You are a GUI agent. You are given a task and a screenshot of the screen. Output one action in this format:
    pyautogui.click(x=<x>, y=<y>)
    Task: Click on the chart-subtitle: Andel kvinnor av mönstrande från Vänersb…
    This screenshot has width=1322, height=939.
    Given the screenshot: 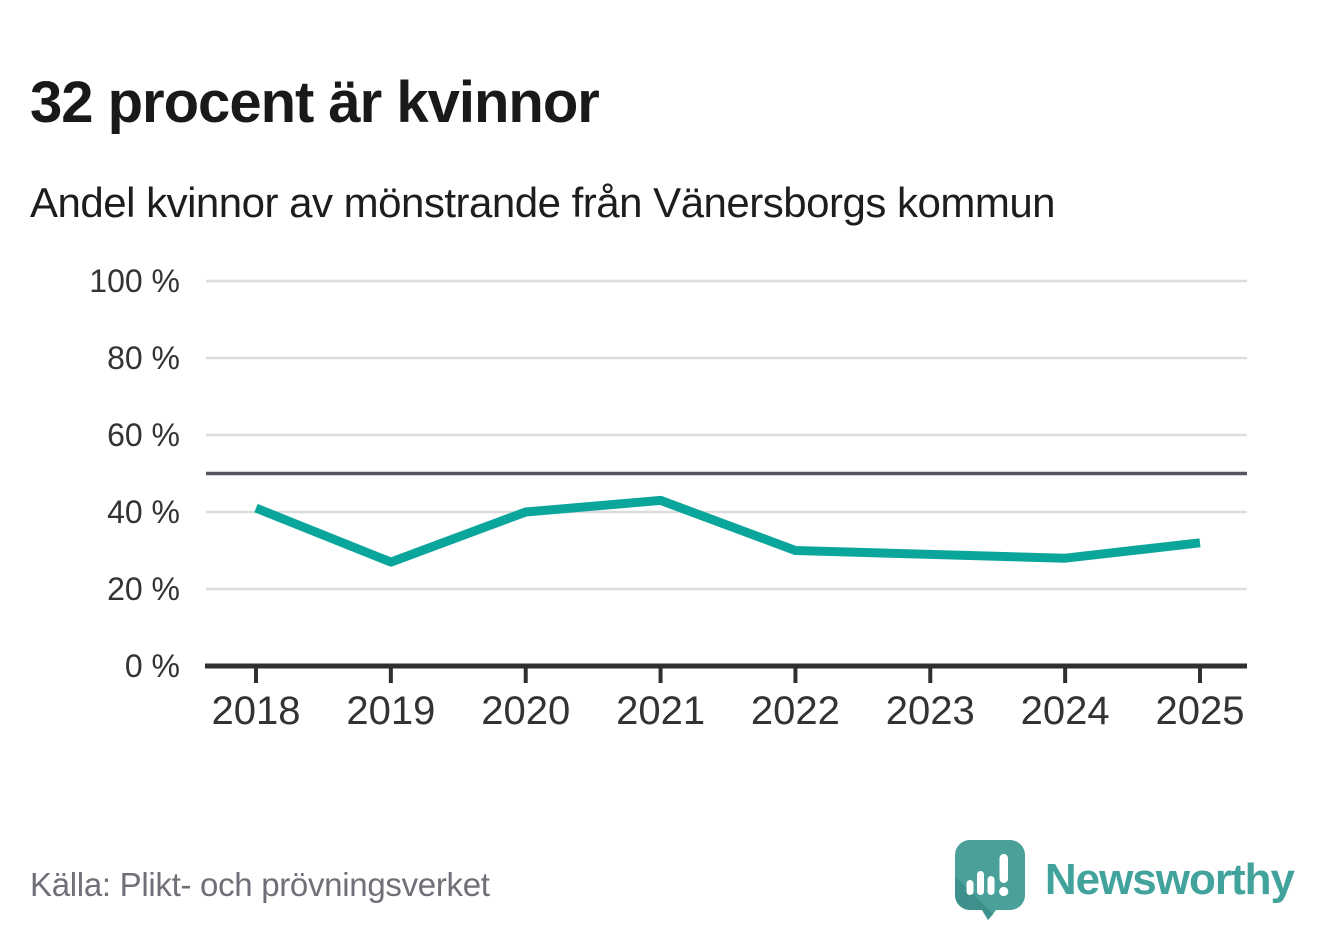 What is the action you would take?
    pyautogui.click(x=543, y=202)
    